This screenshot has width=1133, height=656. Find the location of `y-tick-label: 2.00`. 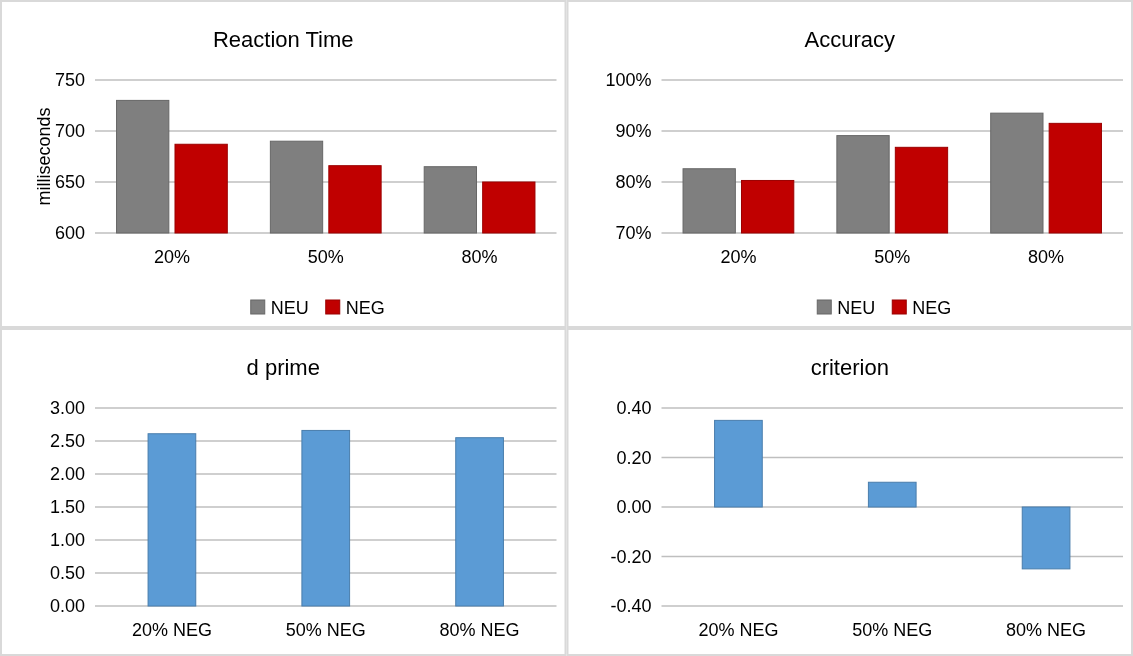

y-tick-label: 2.00 is located at coordinates (67, 474).